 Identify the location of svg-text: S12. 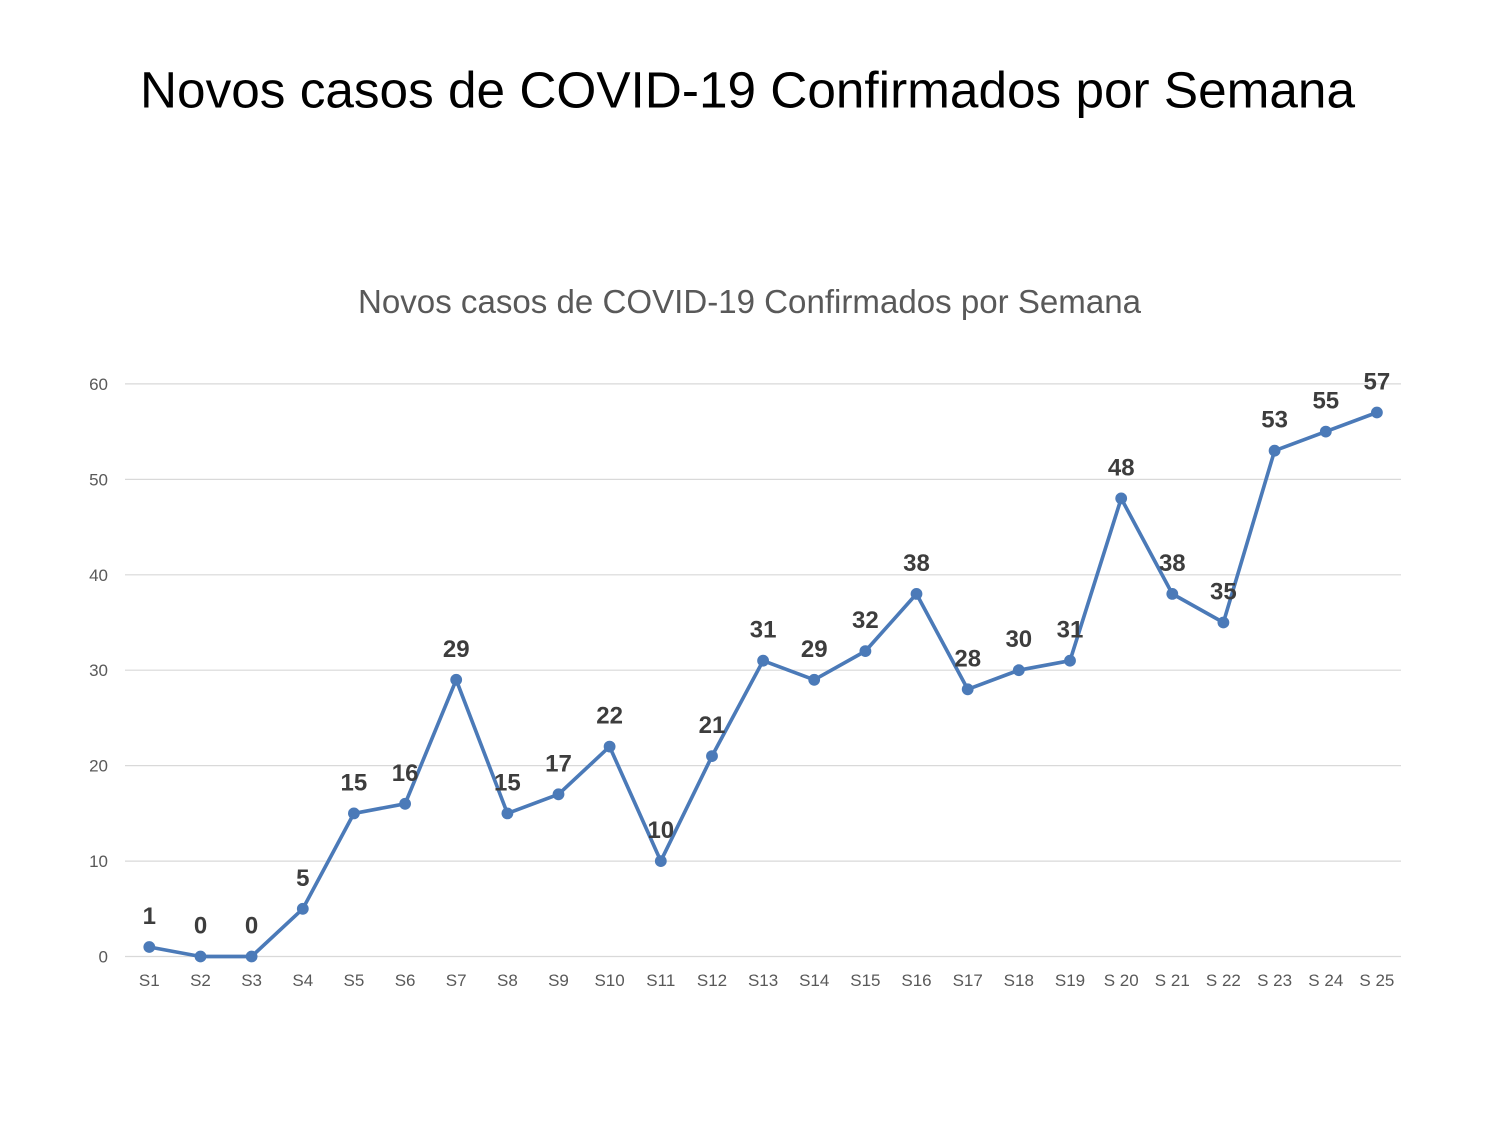
(712, 980).